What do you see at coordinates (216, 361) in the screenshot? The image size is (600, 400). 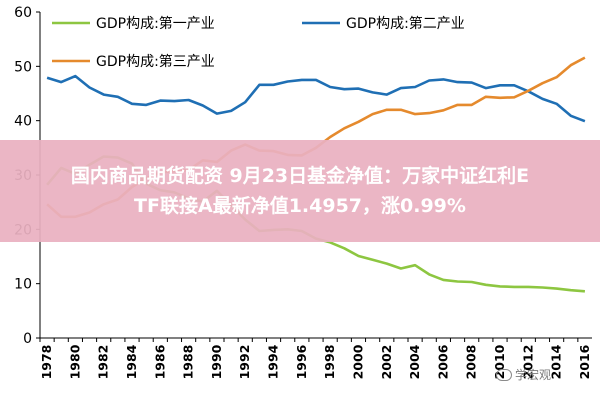 I see `x-tick-label: 1990` at bounding box center [216, 361].